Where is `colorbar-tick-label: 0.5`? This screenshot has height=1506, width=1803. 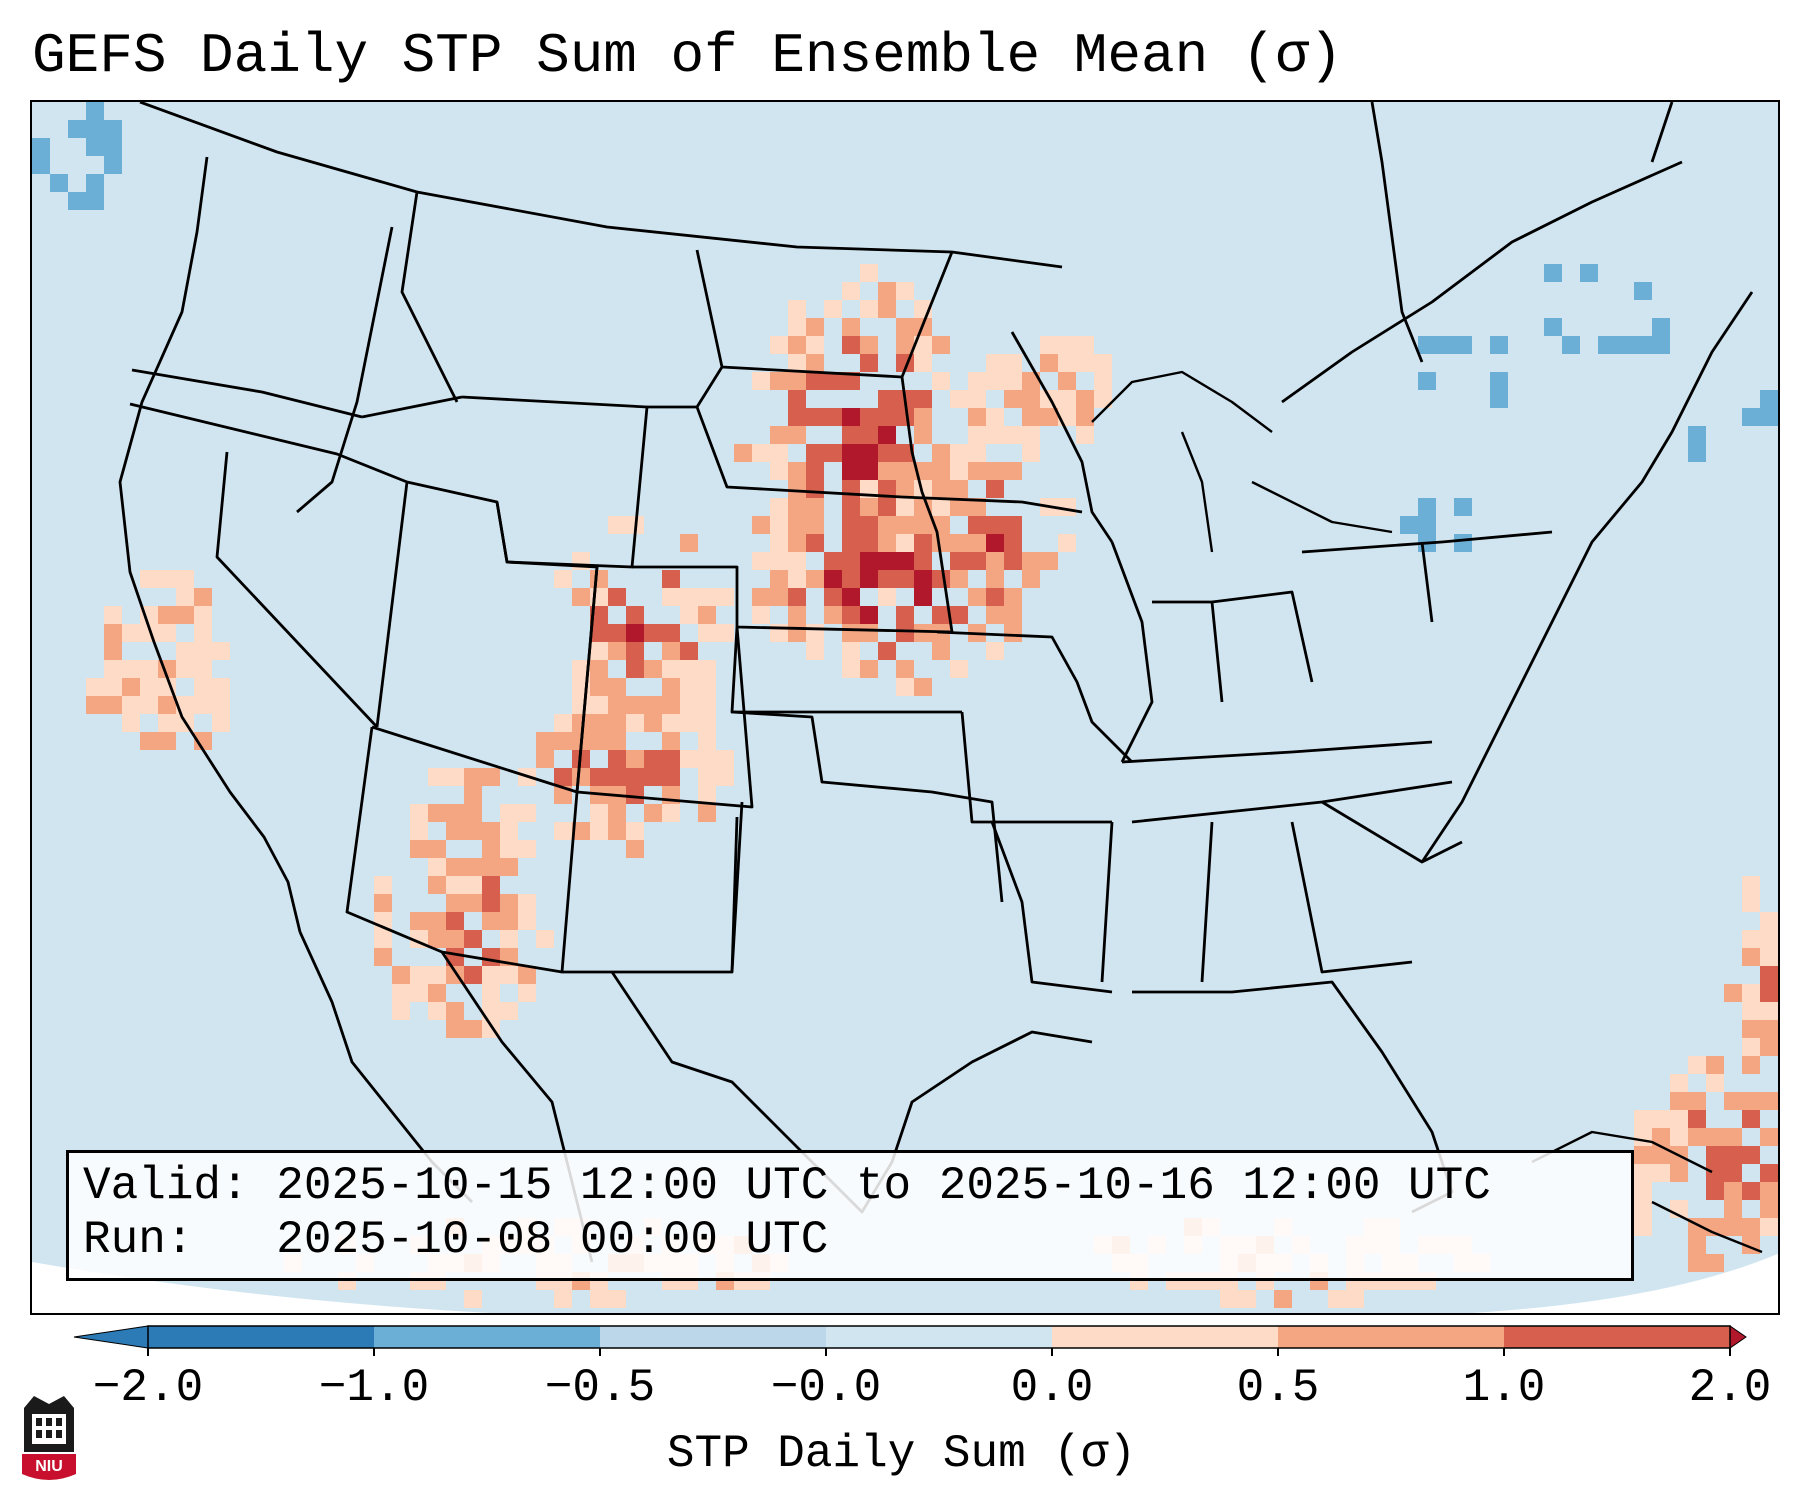
colorbar-tick-label: 0.5 is located at coordinates (1278, 1388).